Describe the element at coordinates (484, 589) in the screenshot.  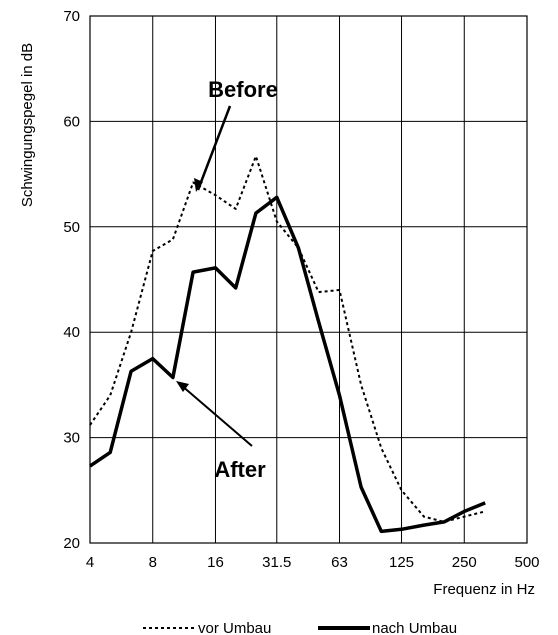
I see `x-axis-label: Frequenz in Hz` at that location.